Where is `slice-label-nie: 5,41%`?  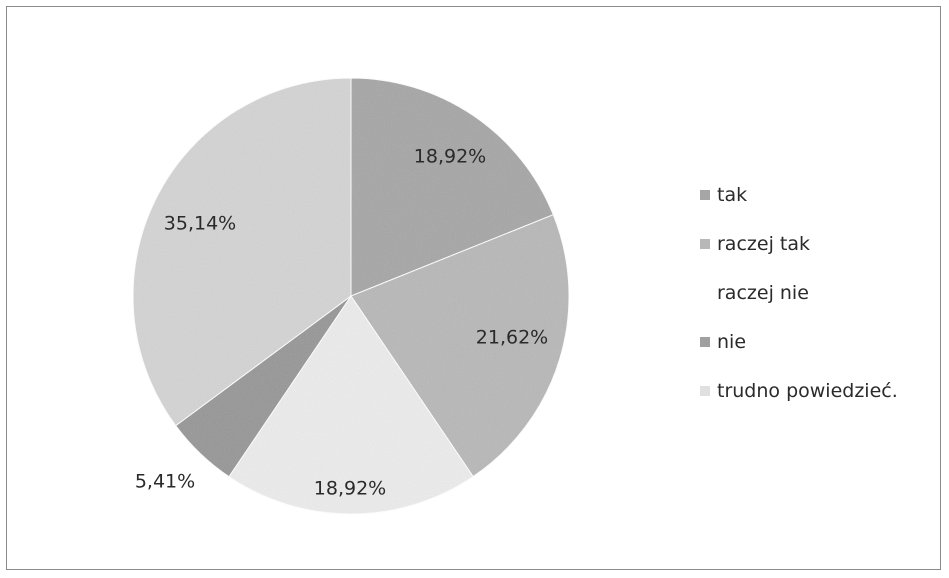
slice-label-nie: 5,41% is located at coordinates (165, 482).